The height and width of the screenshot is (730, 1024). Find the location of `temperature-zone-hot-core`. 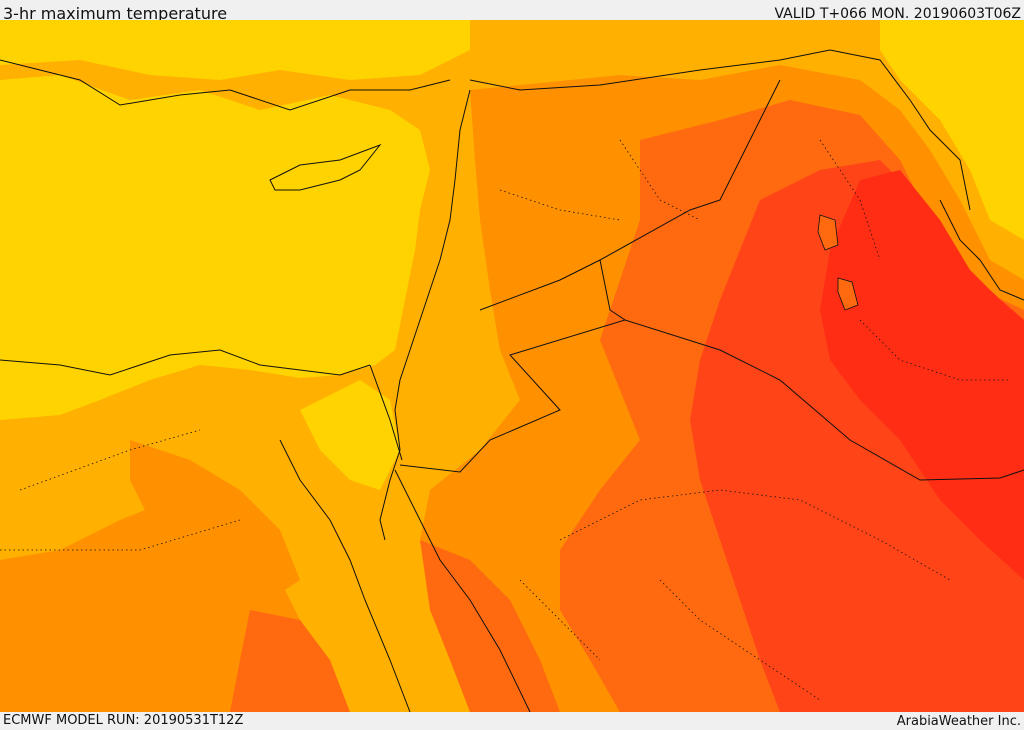

temperature-zone-hot-core is located at coordinates (922, 375).